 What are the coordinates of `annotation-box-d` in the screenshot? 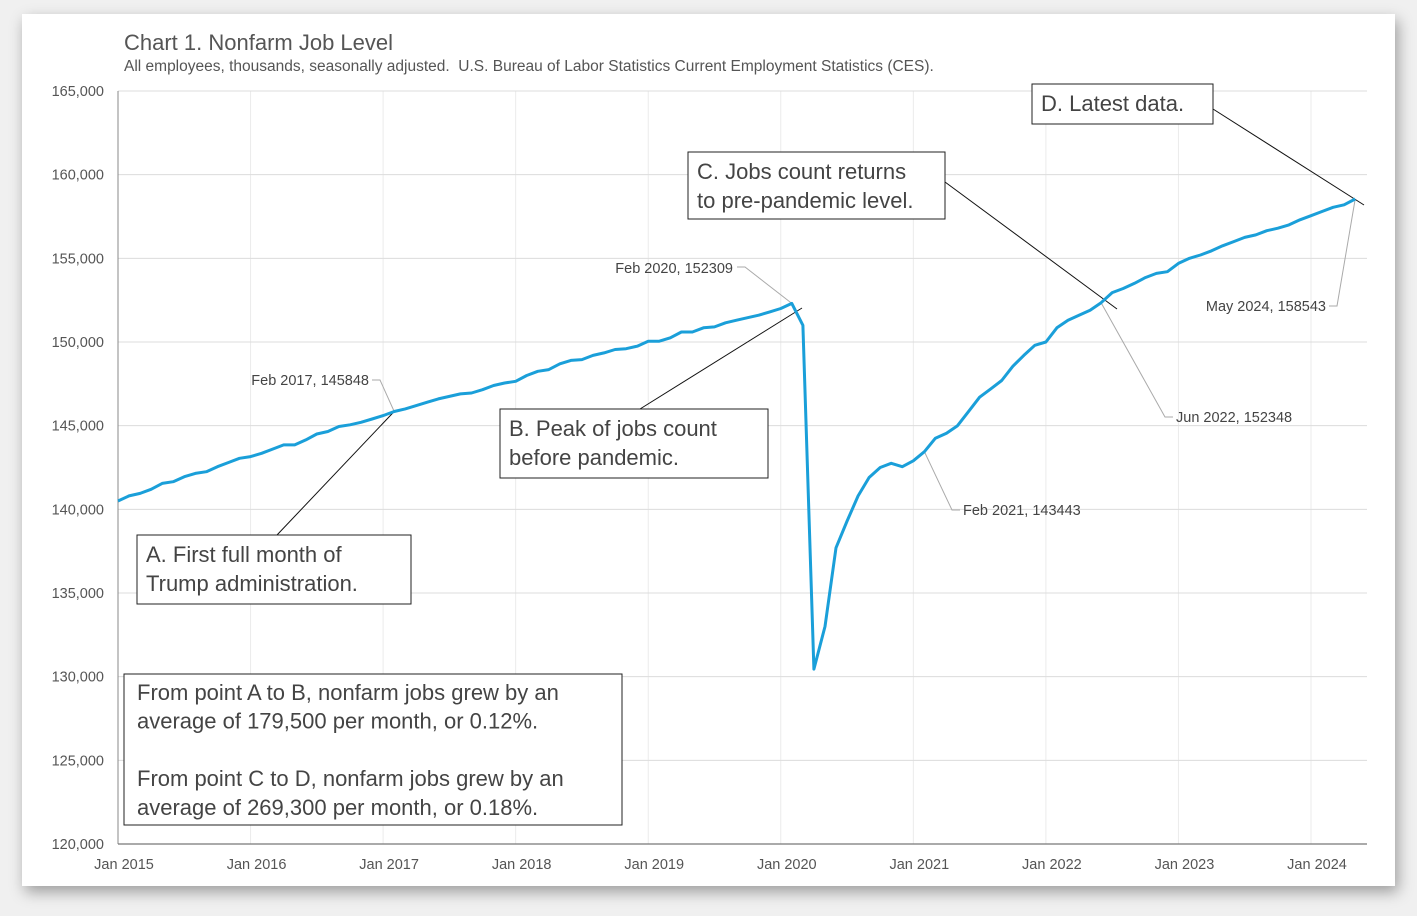 It's located at (1122, 104).